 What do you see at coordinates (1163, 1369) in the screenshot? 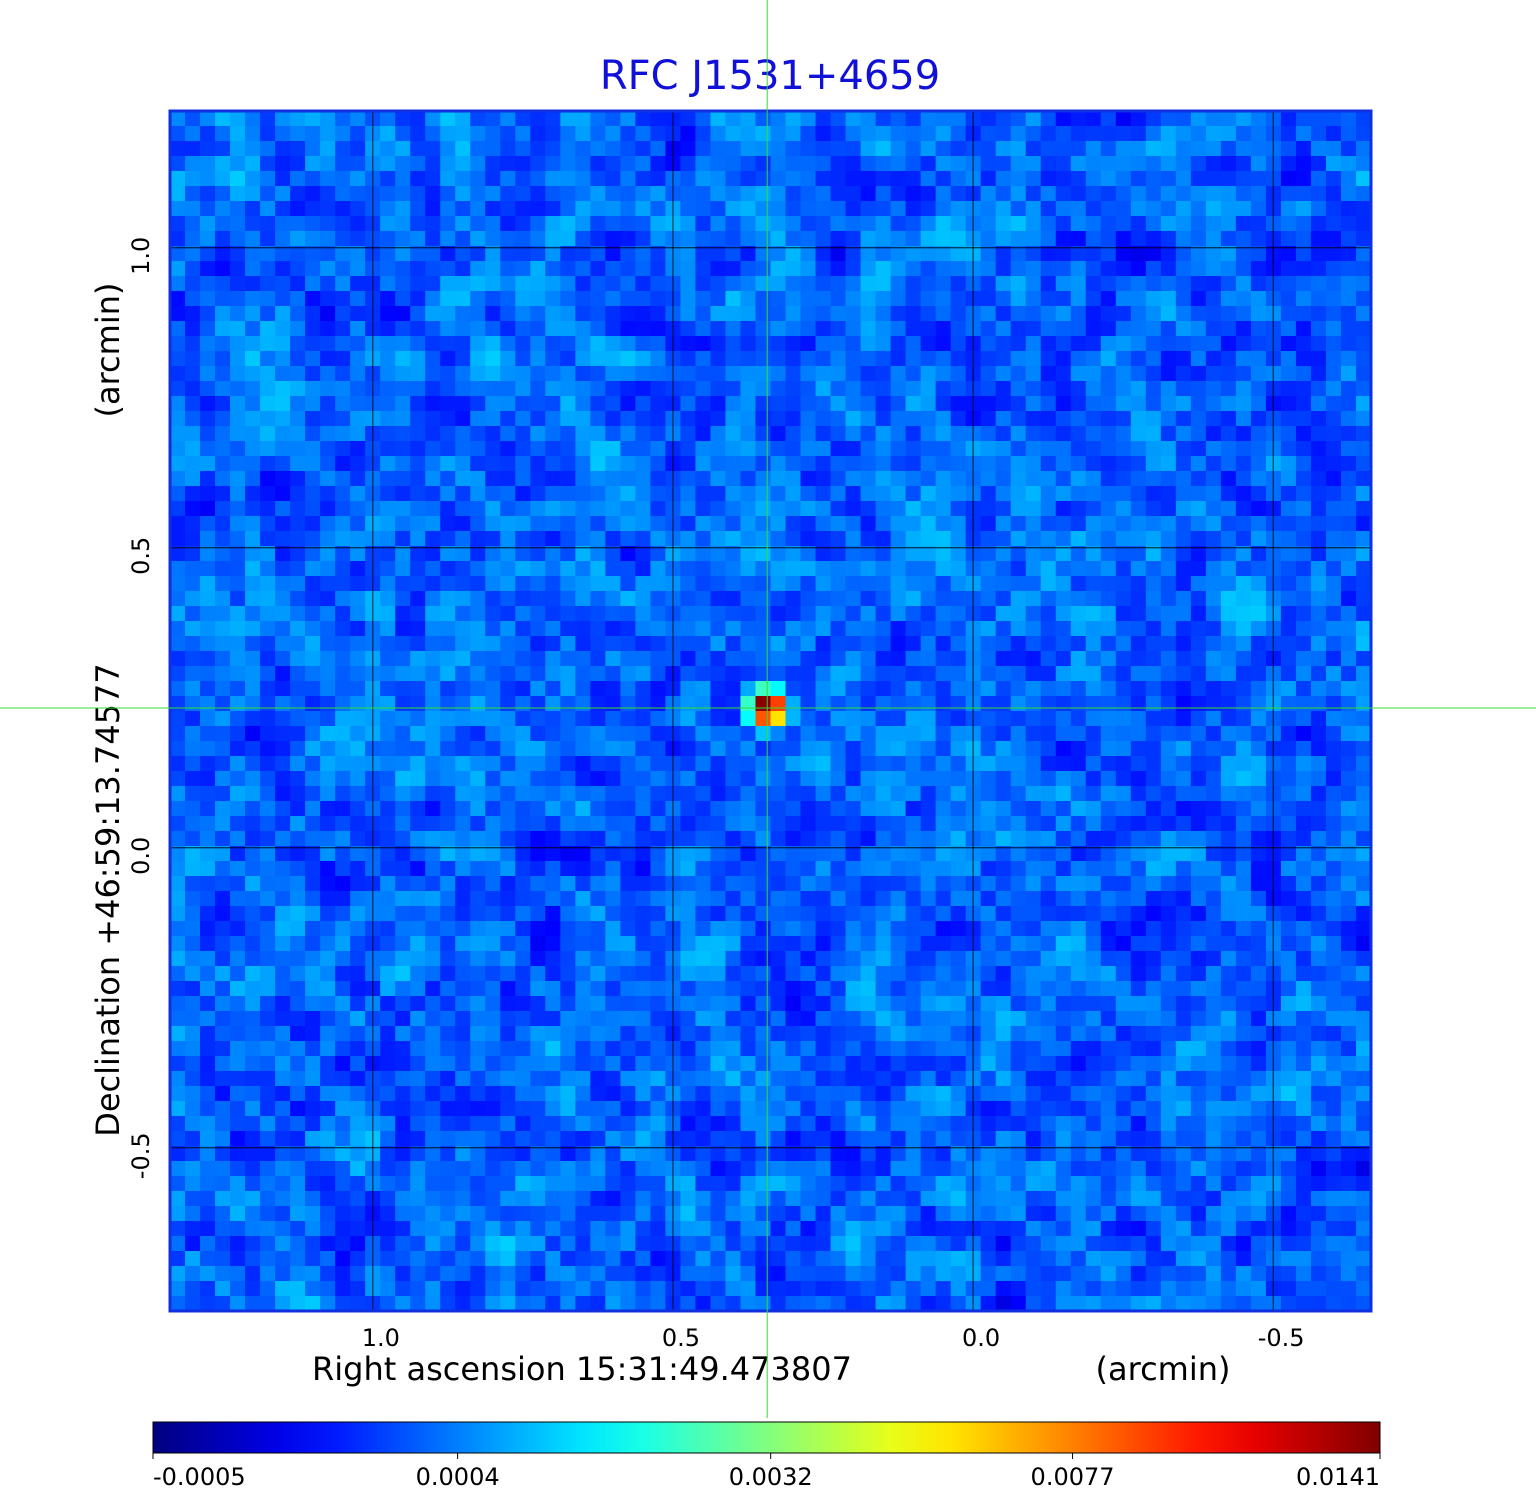
I see `x-axis-unit: (arcmin)` at bounding box center [1163, 1369].